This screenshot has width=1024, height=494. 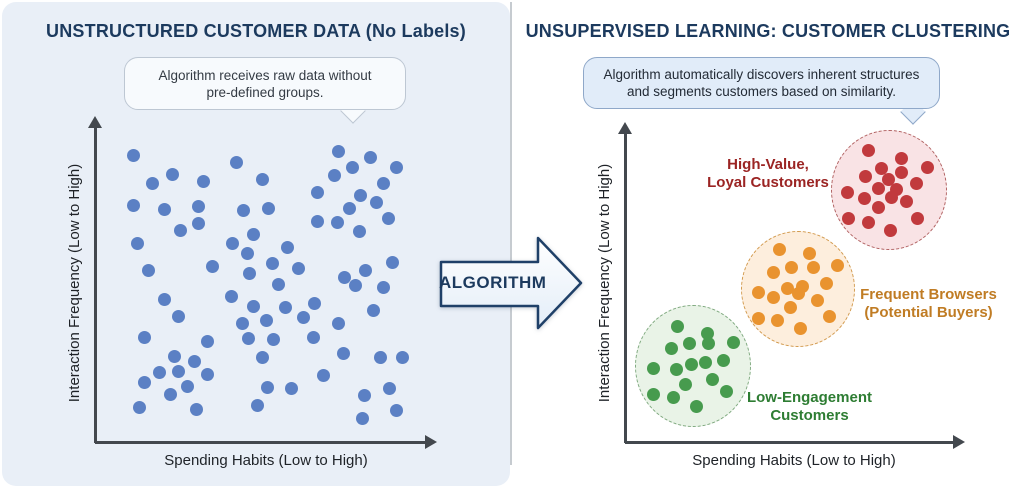 I want to click on cluster-label-line: (Potential Buyers), so click(x=928, y=312).